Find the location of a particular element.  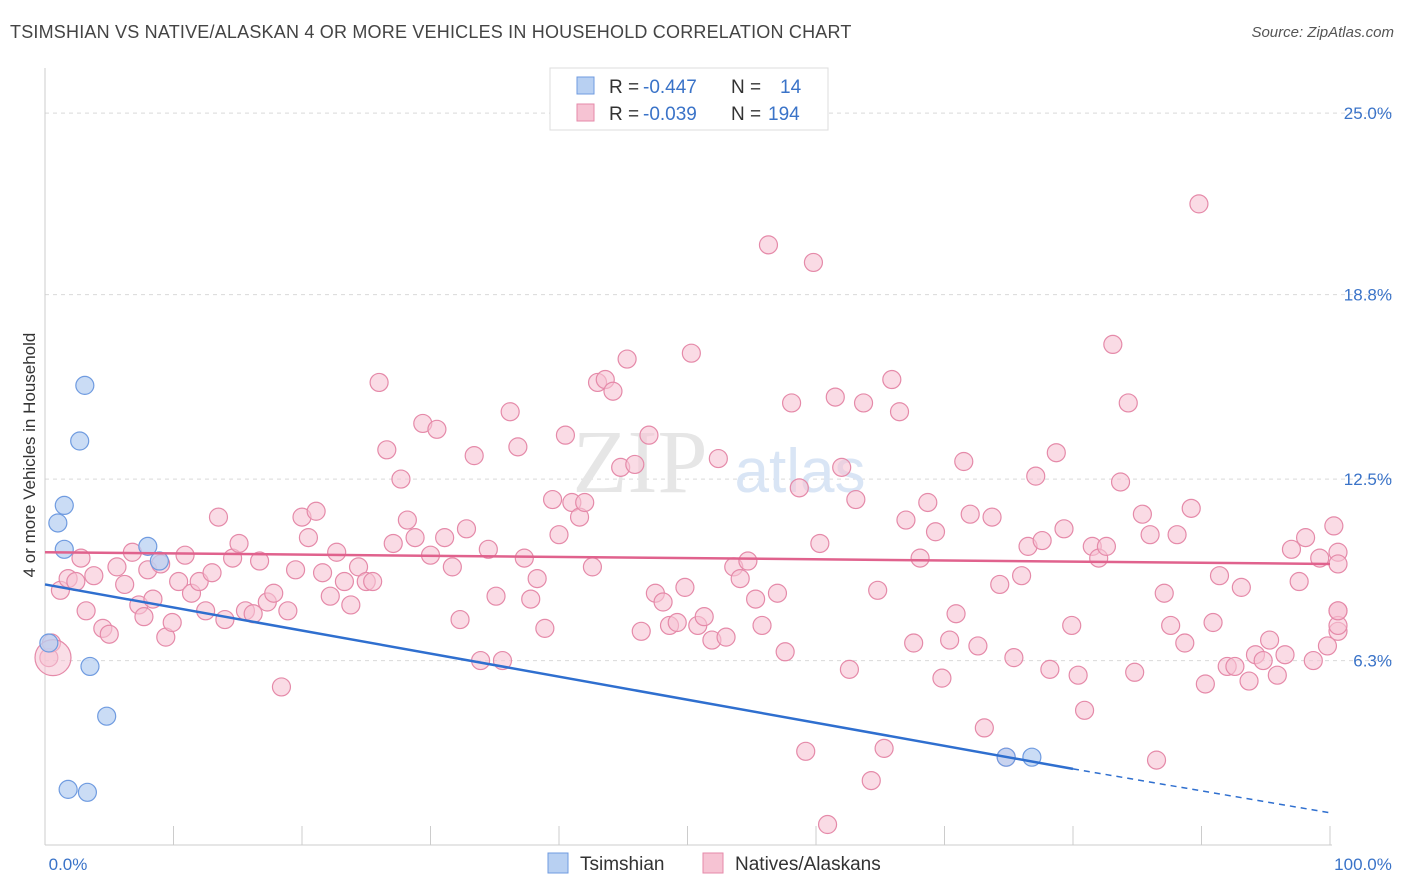

bottom-legend-natives: Natives/Alaskans is located at coordinates (808, 864).